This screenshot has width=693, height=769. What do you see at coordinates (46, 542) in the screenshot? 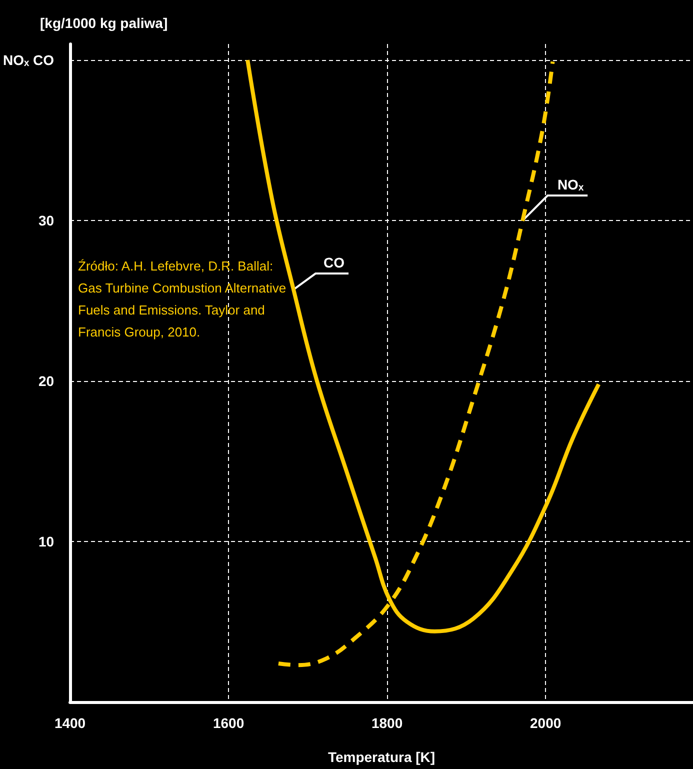
I see `y-tick-label: 10` at bounding box center [46, 542].